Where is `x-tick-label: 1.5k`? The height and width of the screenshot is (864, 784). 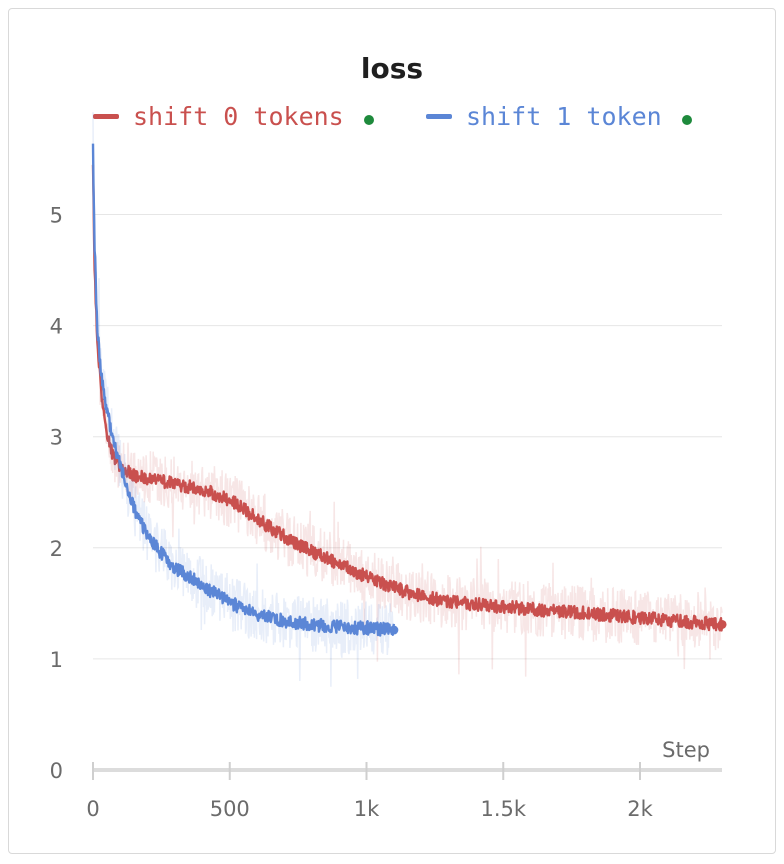 x-tick-label: 1.5k is located at coordinates (503, 809).